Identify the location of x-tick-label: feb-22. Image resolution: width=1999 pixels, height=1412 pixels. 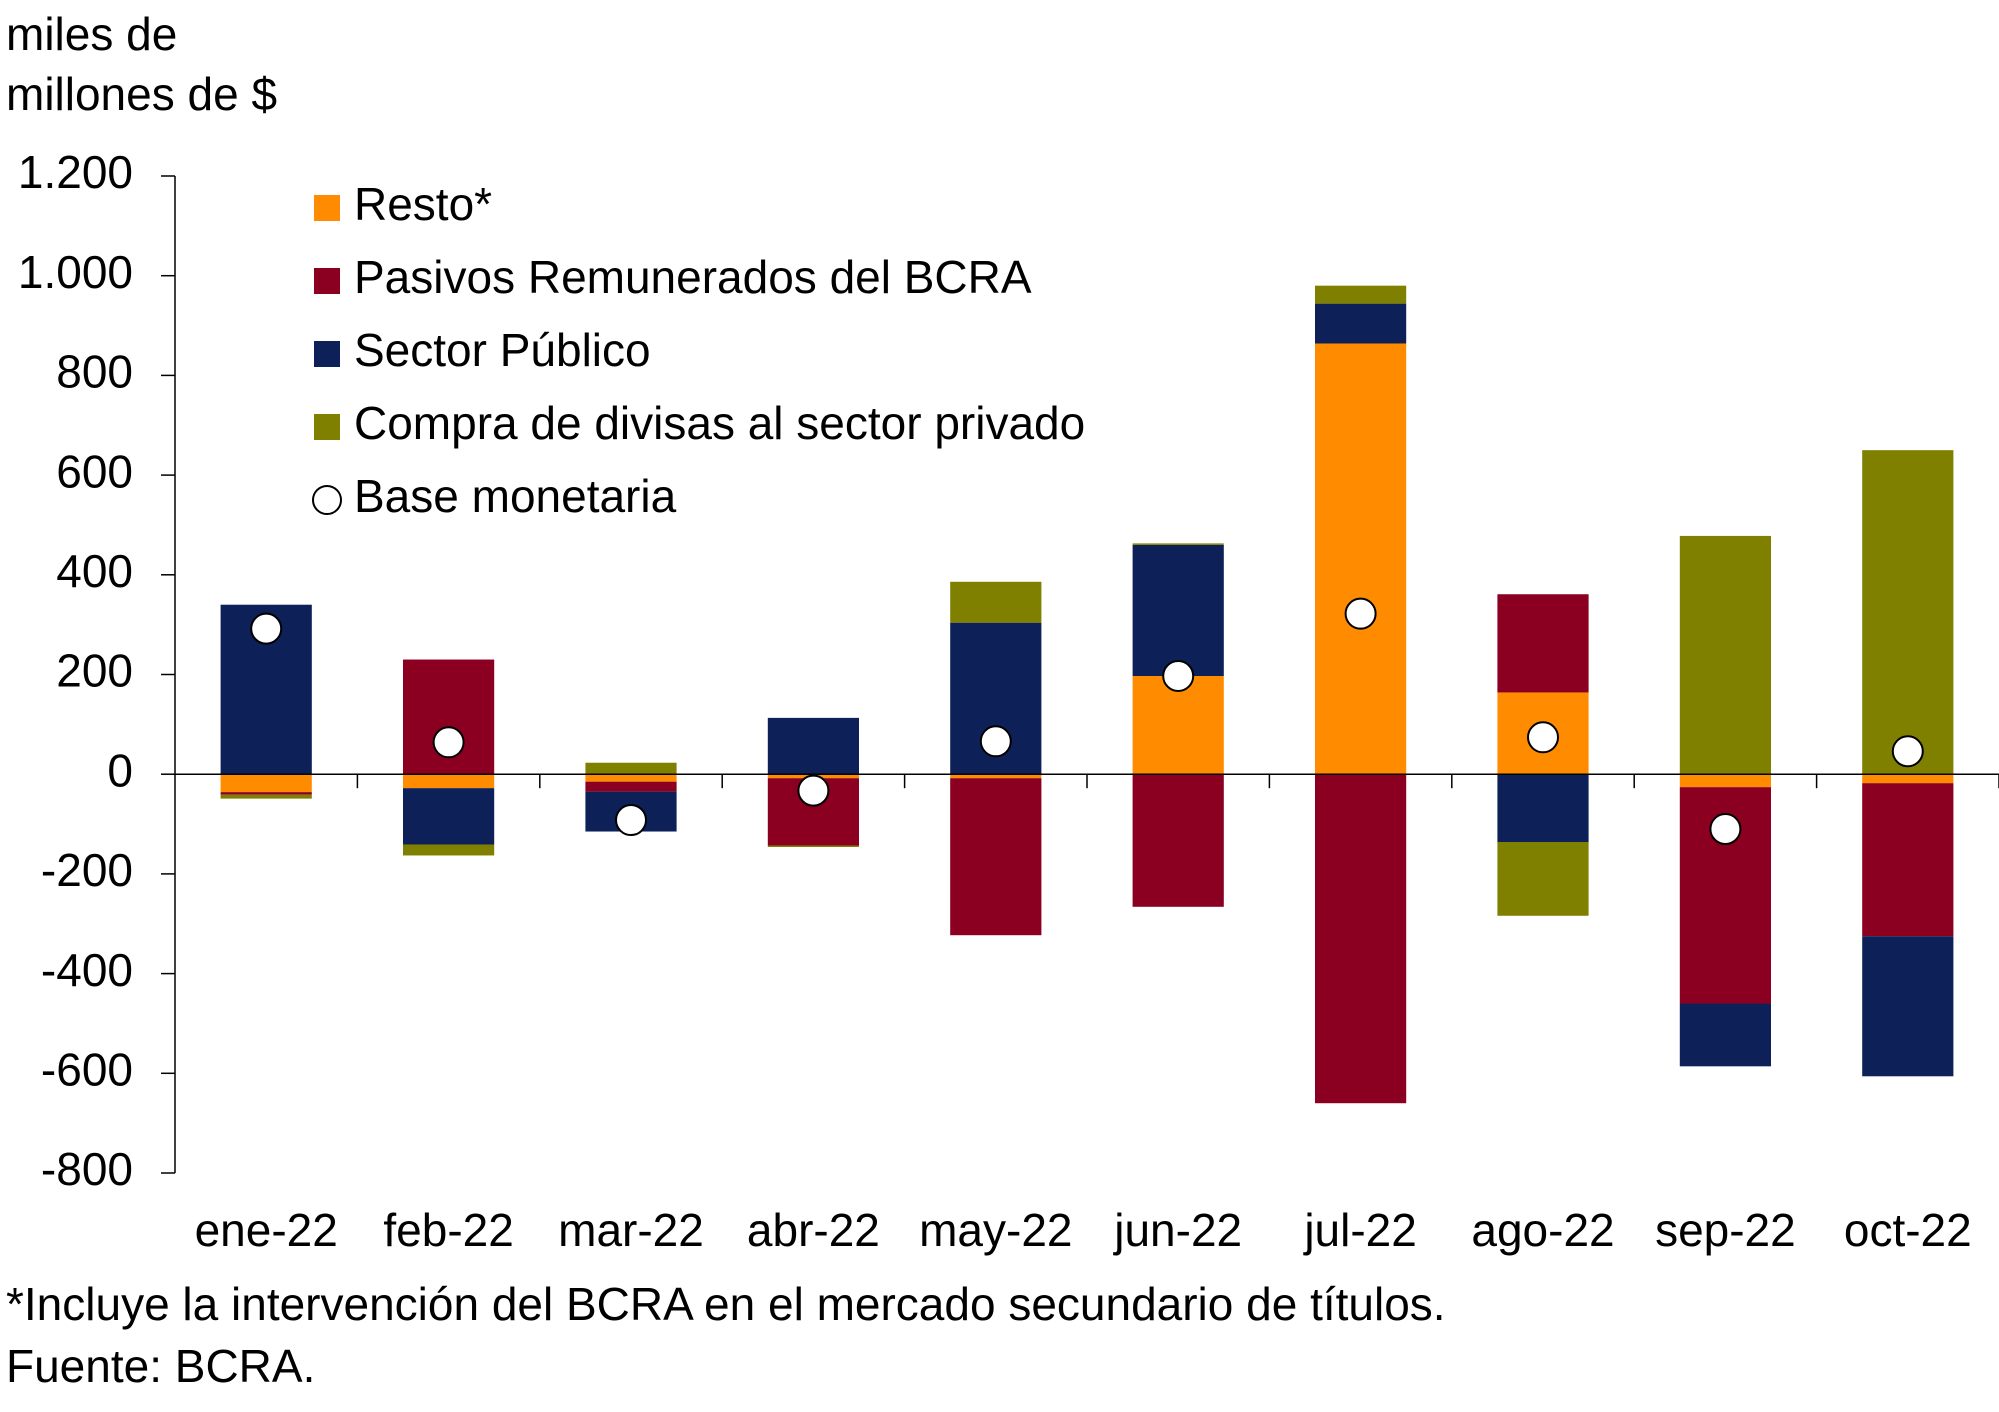
(448, 1230).